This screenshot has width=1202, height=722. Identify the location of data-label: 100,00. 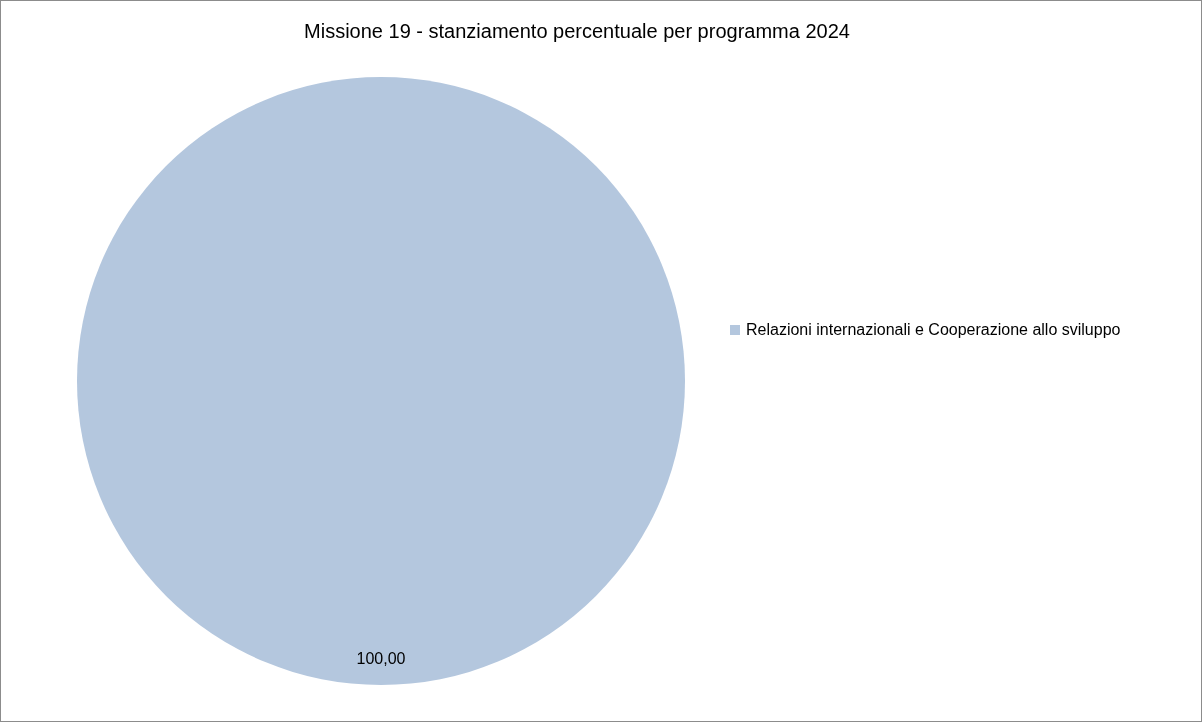
(381, 658).